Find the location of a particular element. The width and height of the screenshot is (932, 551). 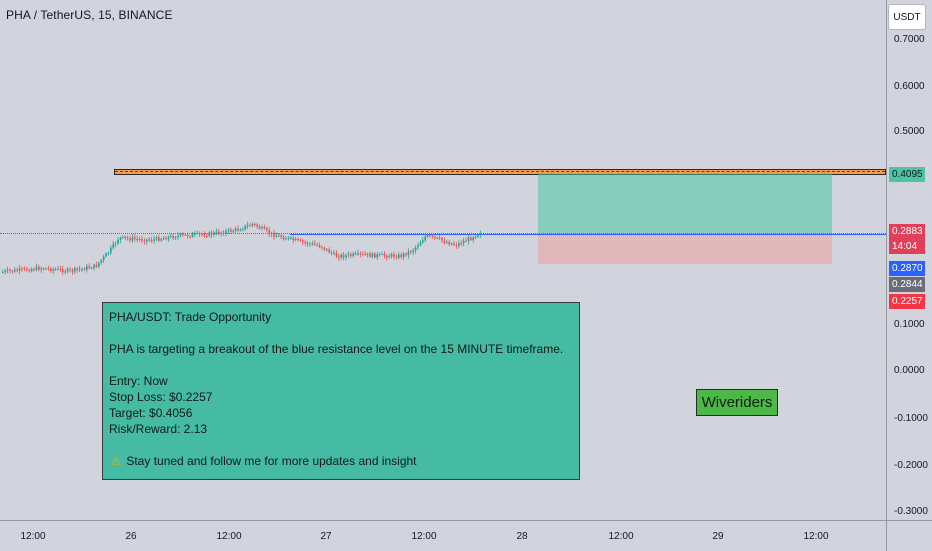

entry-line is located at coordinates (588, 234).